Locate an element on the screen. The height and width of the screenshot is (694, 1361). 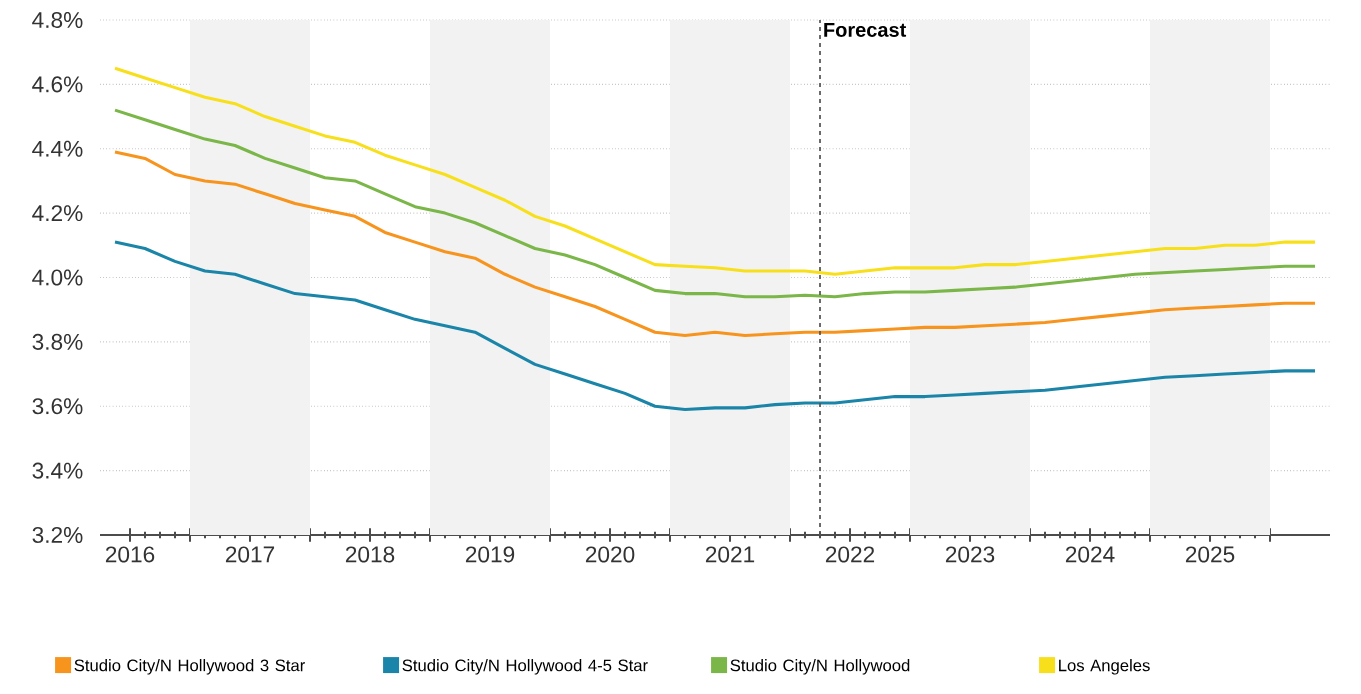
y-tick-label: 3.6% is located at coordinates (57, 406).